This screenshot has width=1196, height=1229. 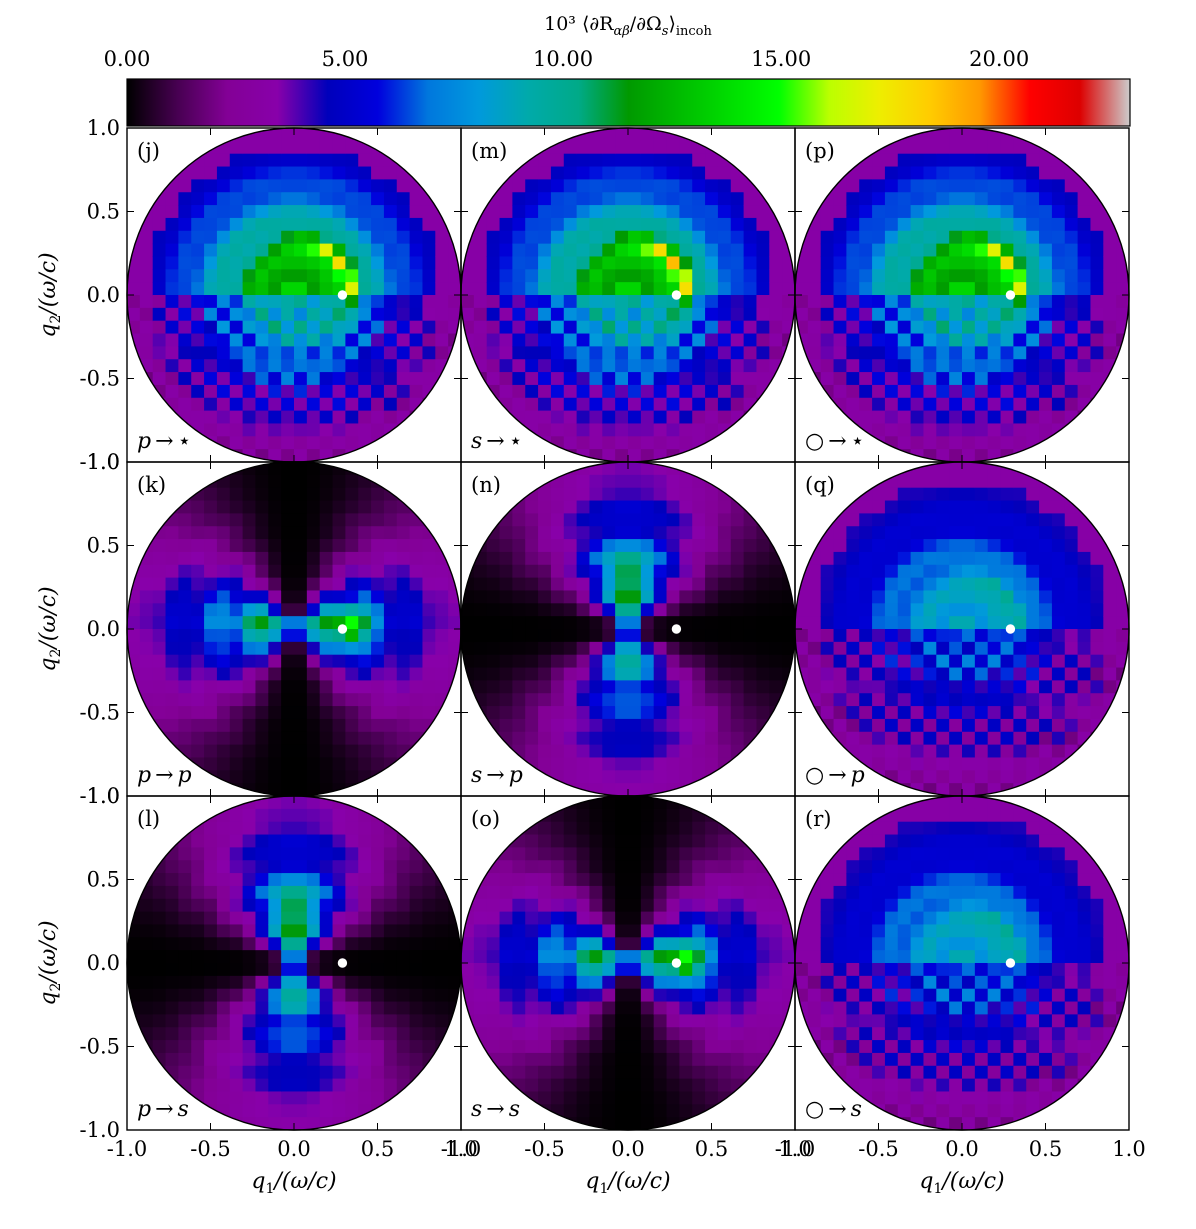 I want to click on axis-ticks, so click(x=294, y=963).